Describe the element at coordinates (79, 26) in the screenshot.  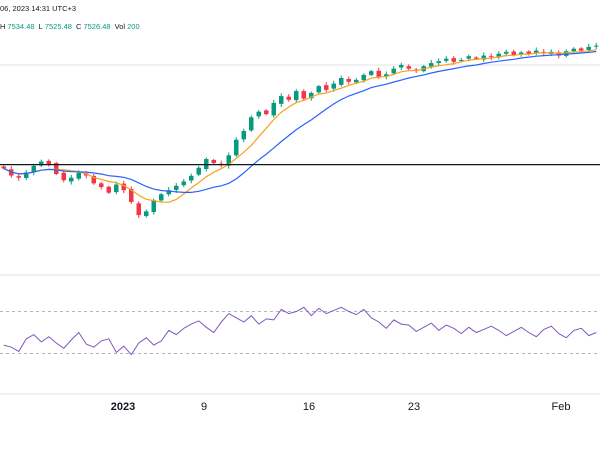
I see `close-label: C` at that location.